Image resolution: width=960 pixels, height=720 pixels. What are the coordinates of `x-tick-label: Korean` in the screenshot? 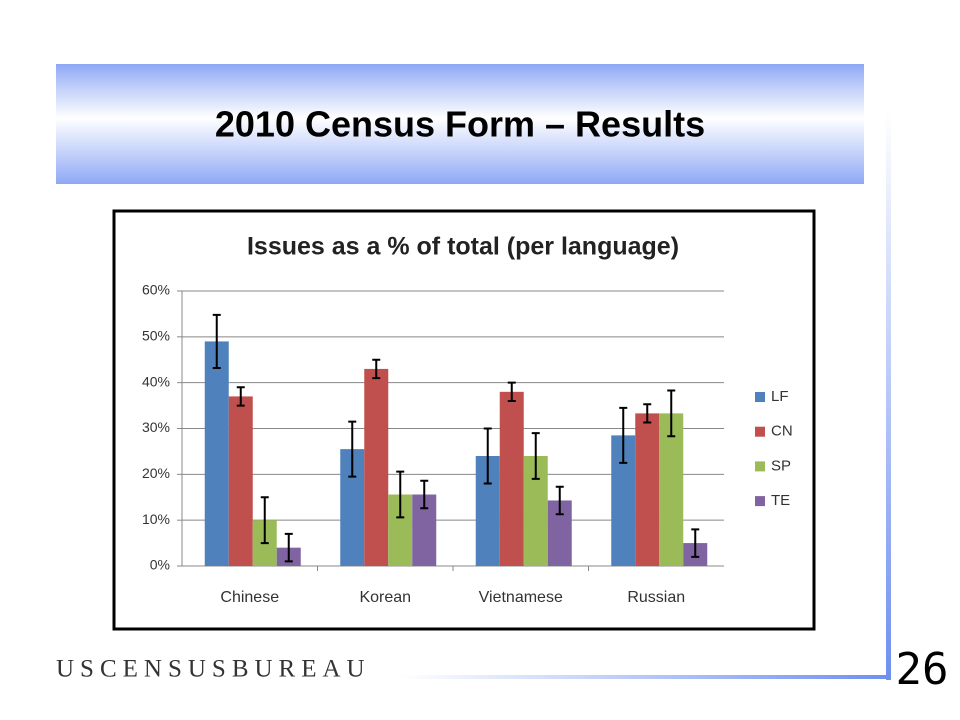 It's located at (385, 597).